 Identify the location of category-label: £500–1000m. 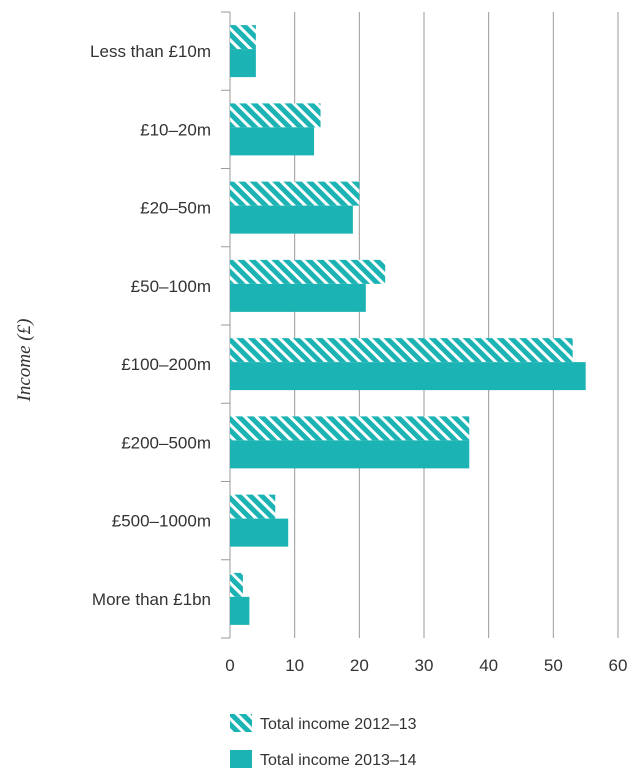
(161, 521).